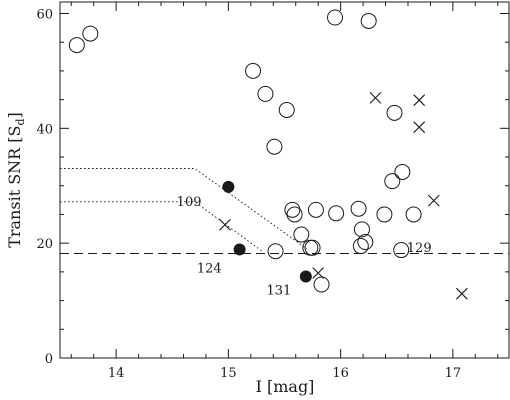 This screenshot has width=510, height=400. Describe the element at coordinates (209, 268) in the screenshot. I see `annotation-124: 124` at that location.